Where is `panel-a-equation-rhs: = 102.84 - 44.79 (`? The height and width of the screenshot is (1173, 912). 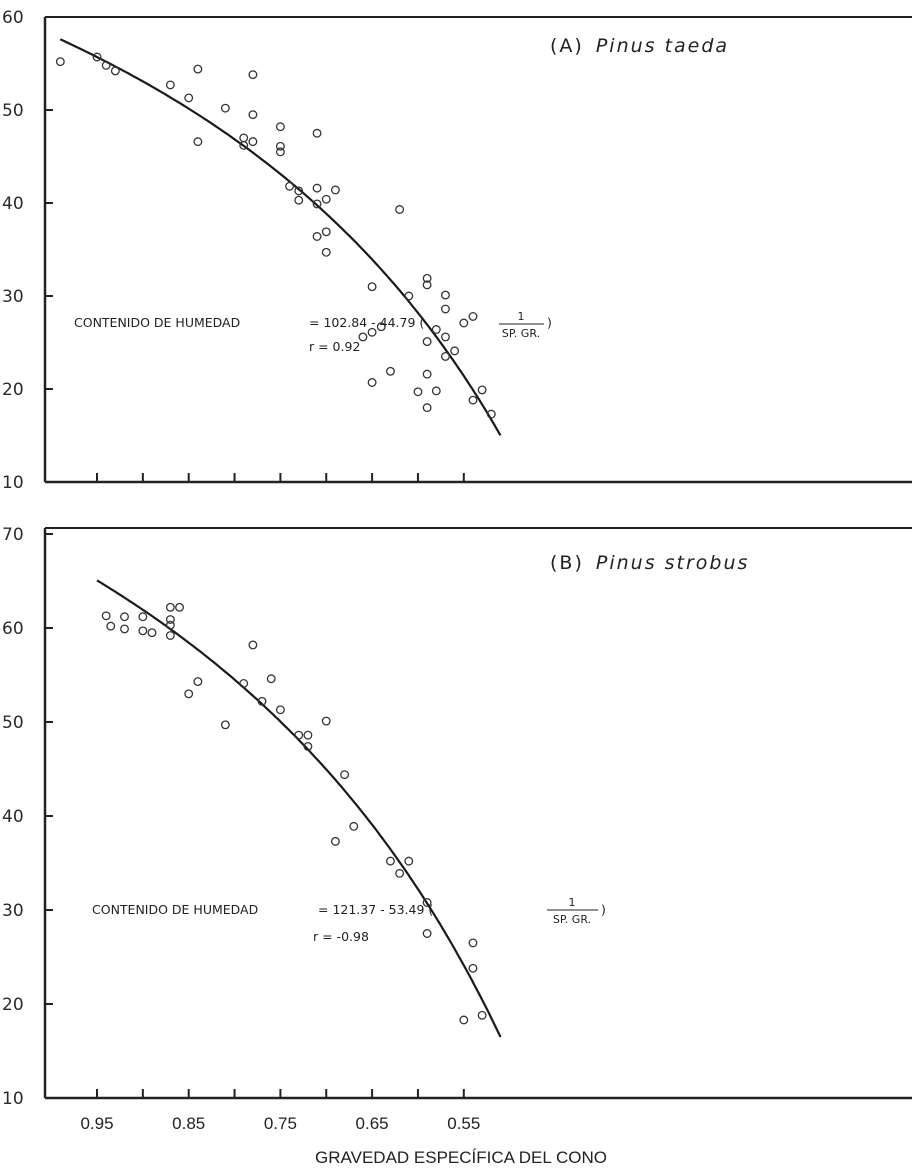
panel-a-equation-rhs: = 102.84 - 44.79 ( is located at coordinates (366, 322).